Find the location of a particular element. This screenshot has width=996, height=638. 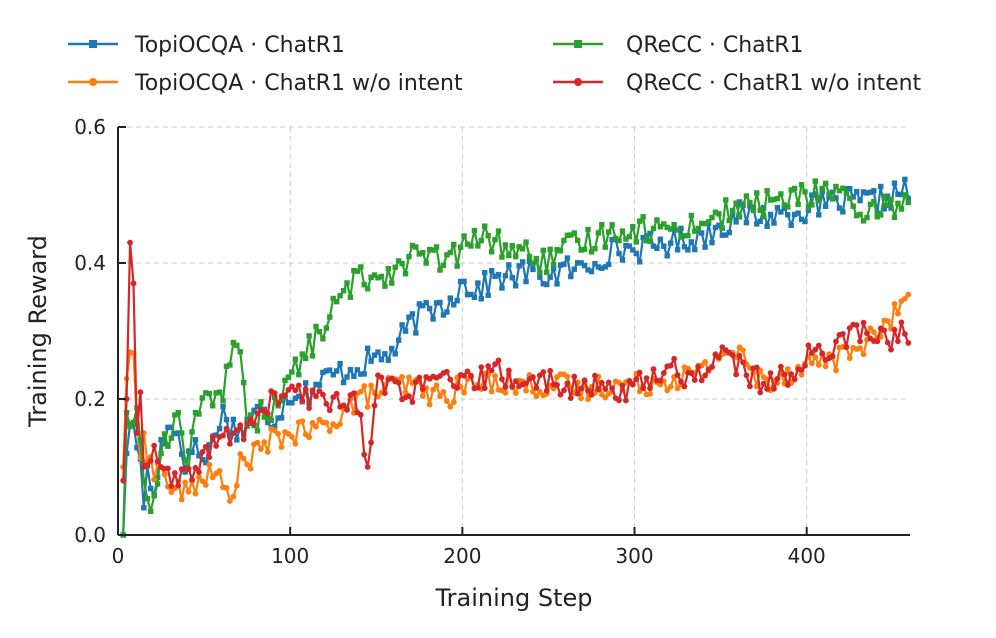

legend-entry-qrecc-wo-intent: QReCC · ChatR1 w/o intent is located at coordinates (737, 83).